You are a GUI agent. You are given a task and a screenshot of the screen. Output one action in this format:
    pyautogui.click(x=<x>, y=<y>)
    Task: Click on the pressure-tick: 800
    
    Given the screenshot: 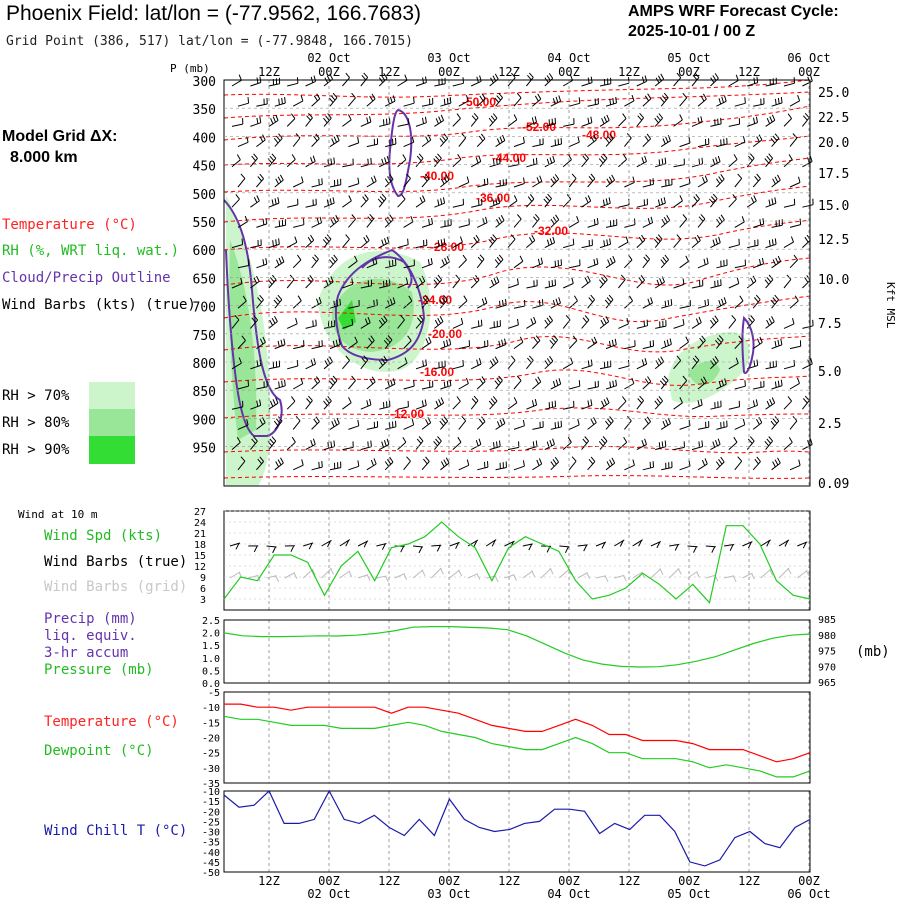 What is the action you would take?
    pyautogui.click(x=204, y=364)
    